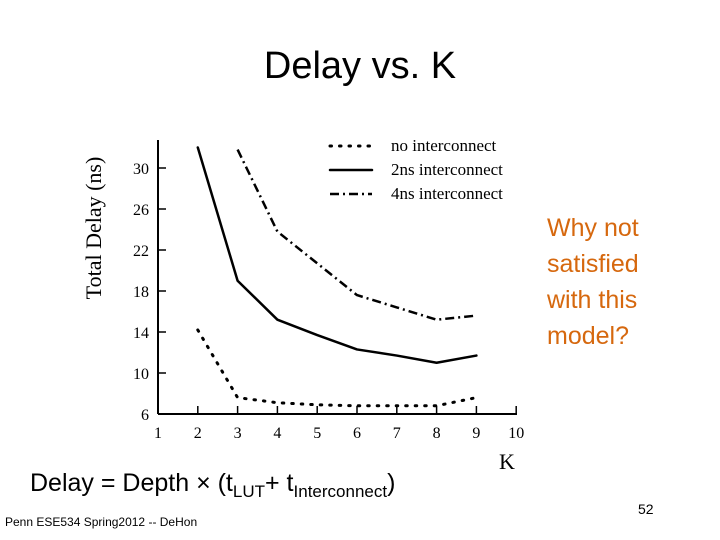 The width and height of the screenshot is (720, 540). Describe the element at coordinates (397, 433) in the screenshot. I see `x-tick-label: 7` at that location.